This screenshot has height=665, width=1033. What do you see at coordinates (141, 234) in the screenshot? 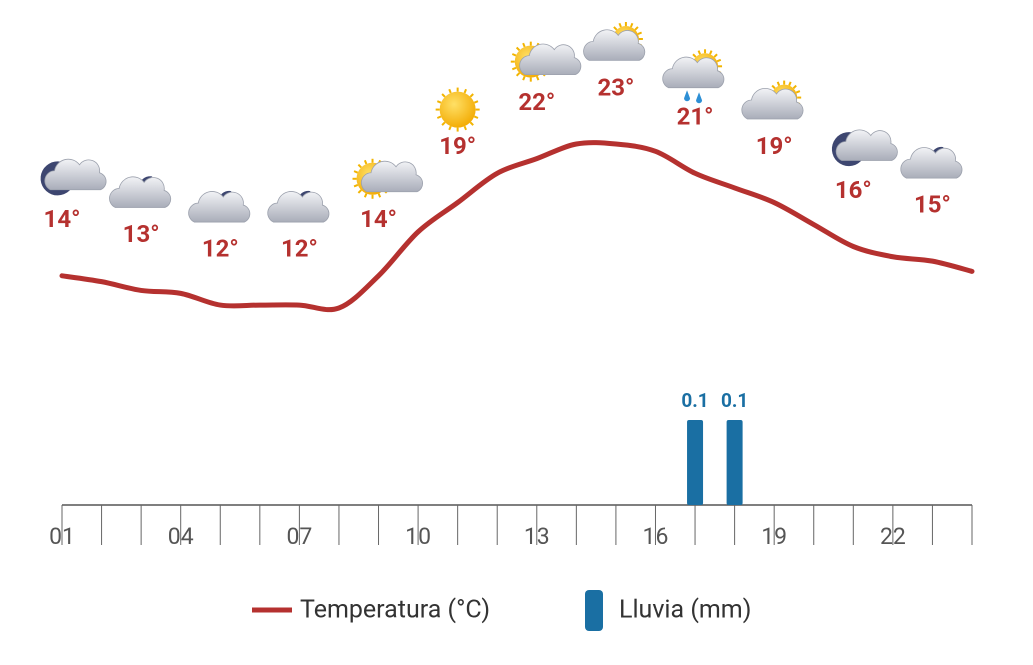
I see `temperature-label: 13°` at bounding box center [141, 234].